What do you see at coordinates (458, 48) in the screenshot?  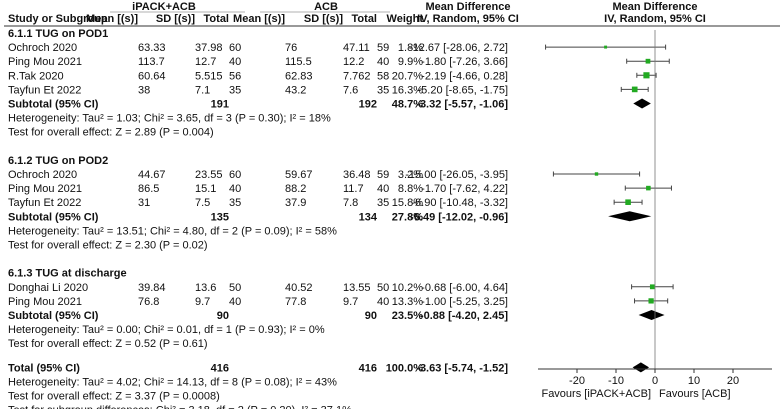 I see `study-ci: -12.67 [-28.06, 2.72]` at bounding box center [458, 48].